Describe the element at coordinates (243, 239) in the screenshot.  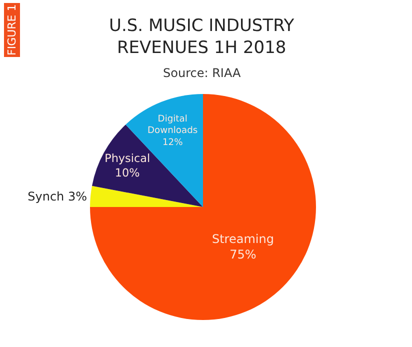
I see `slice-label: Streaming` at that location.